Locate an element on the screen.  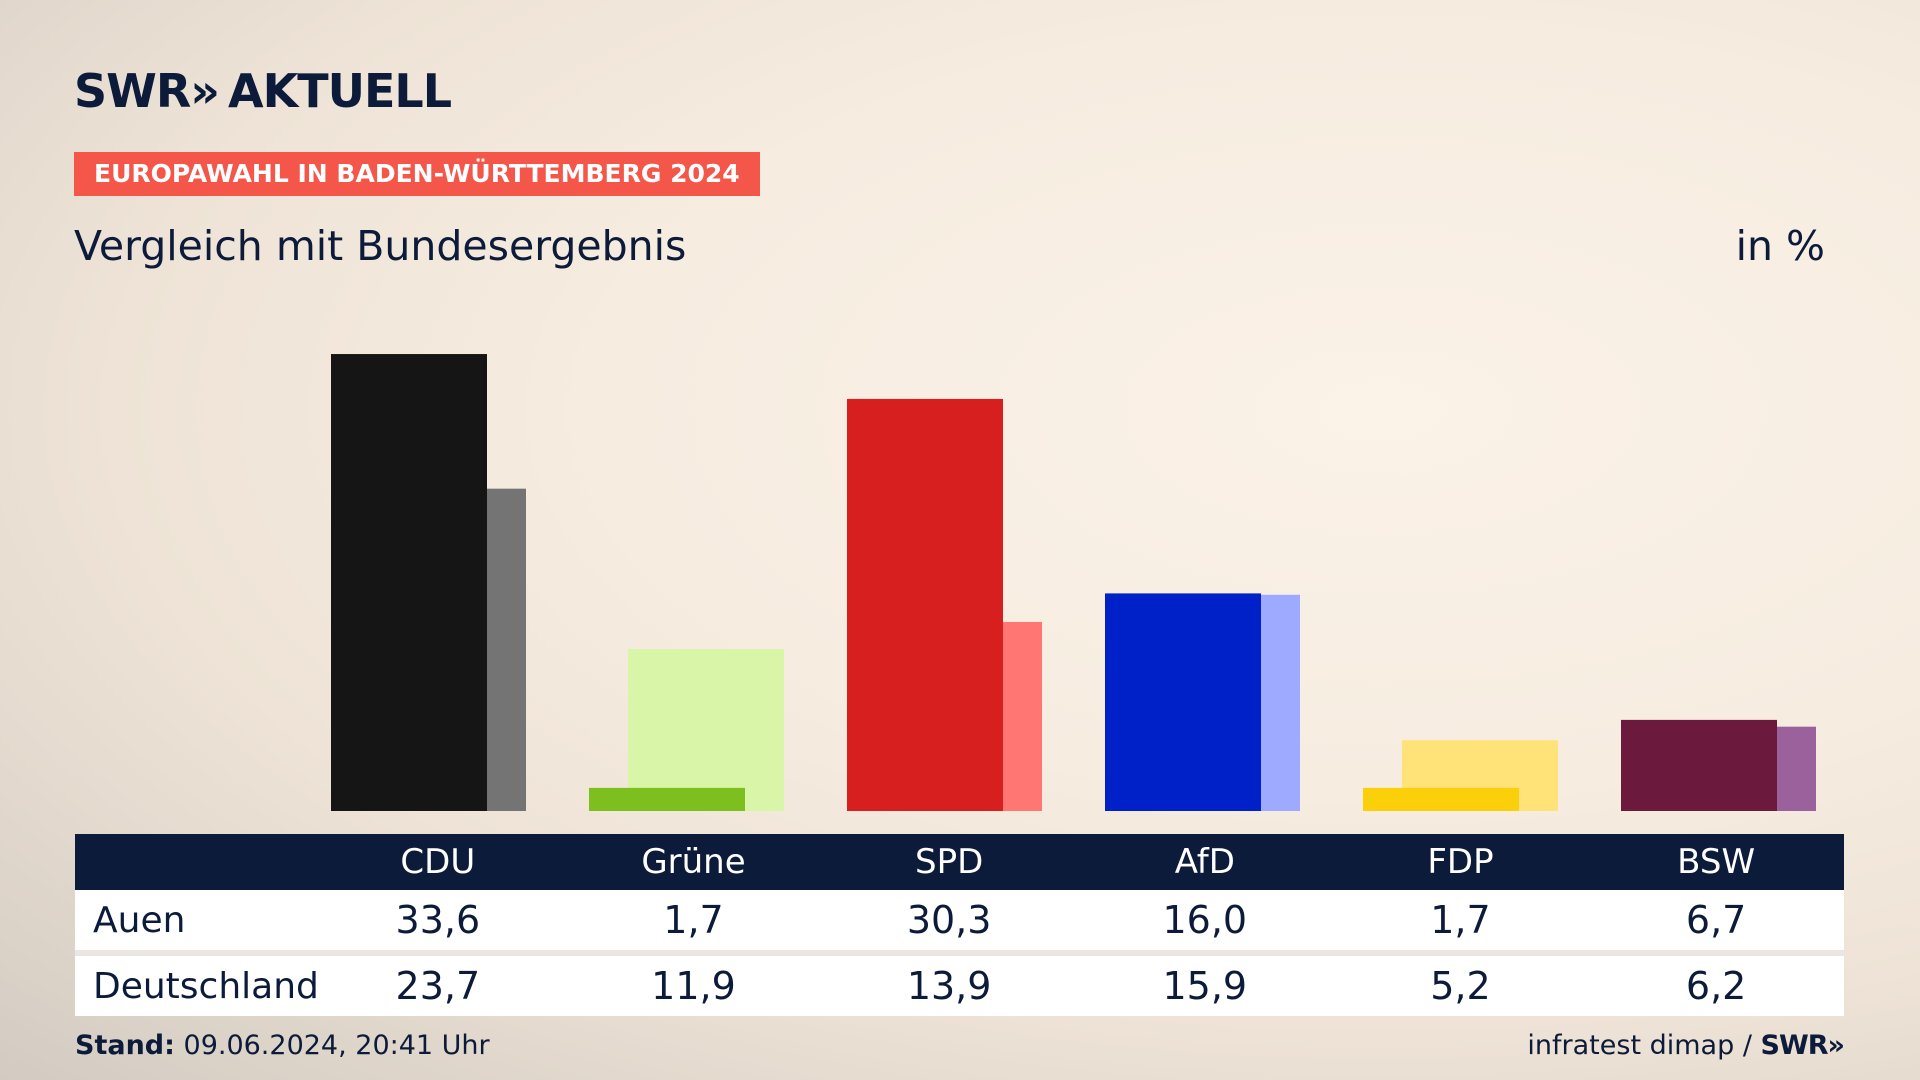
table-cell: 15,9 is located at coordinates (1204, 983).